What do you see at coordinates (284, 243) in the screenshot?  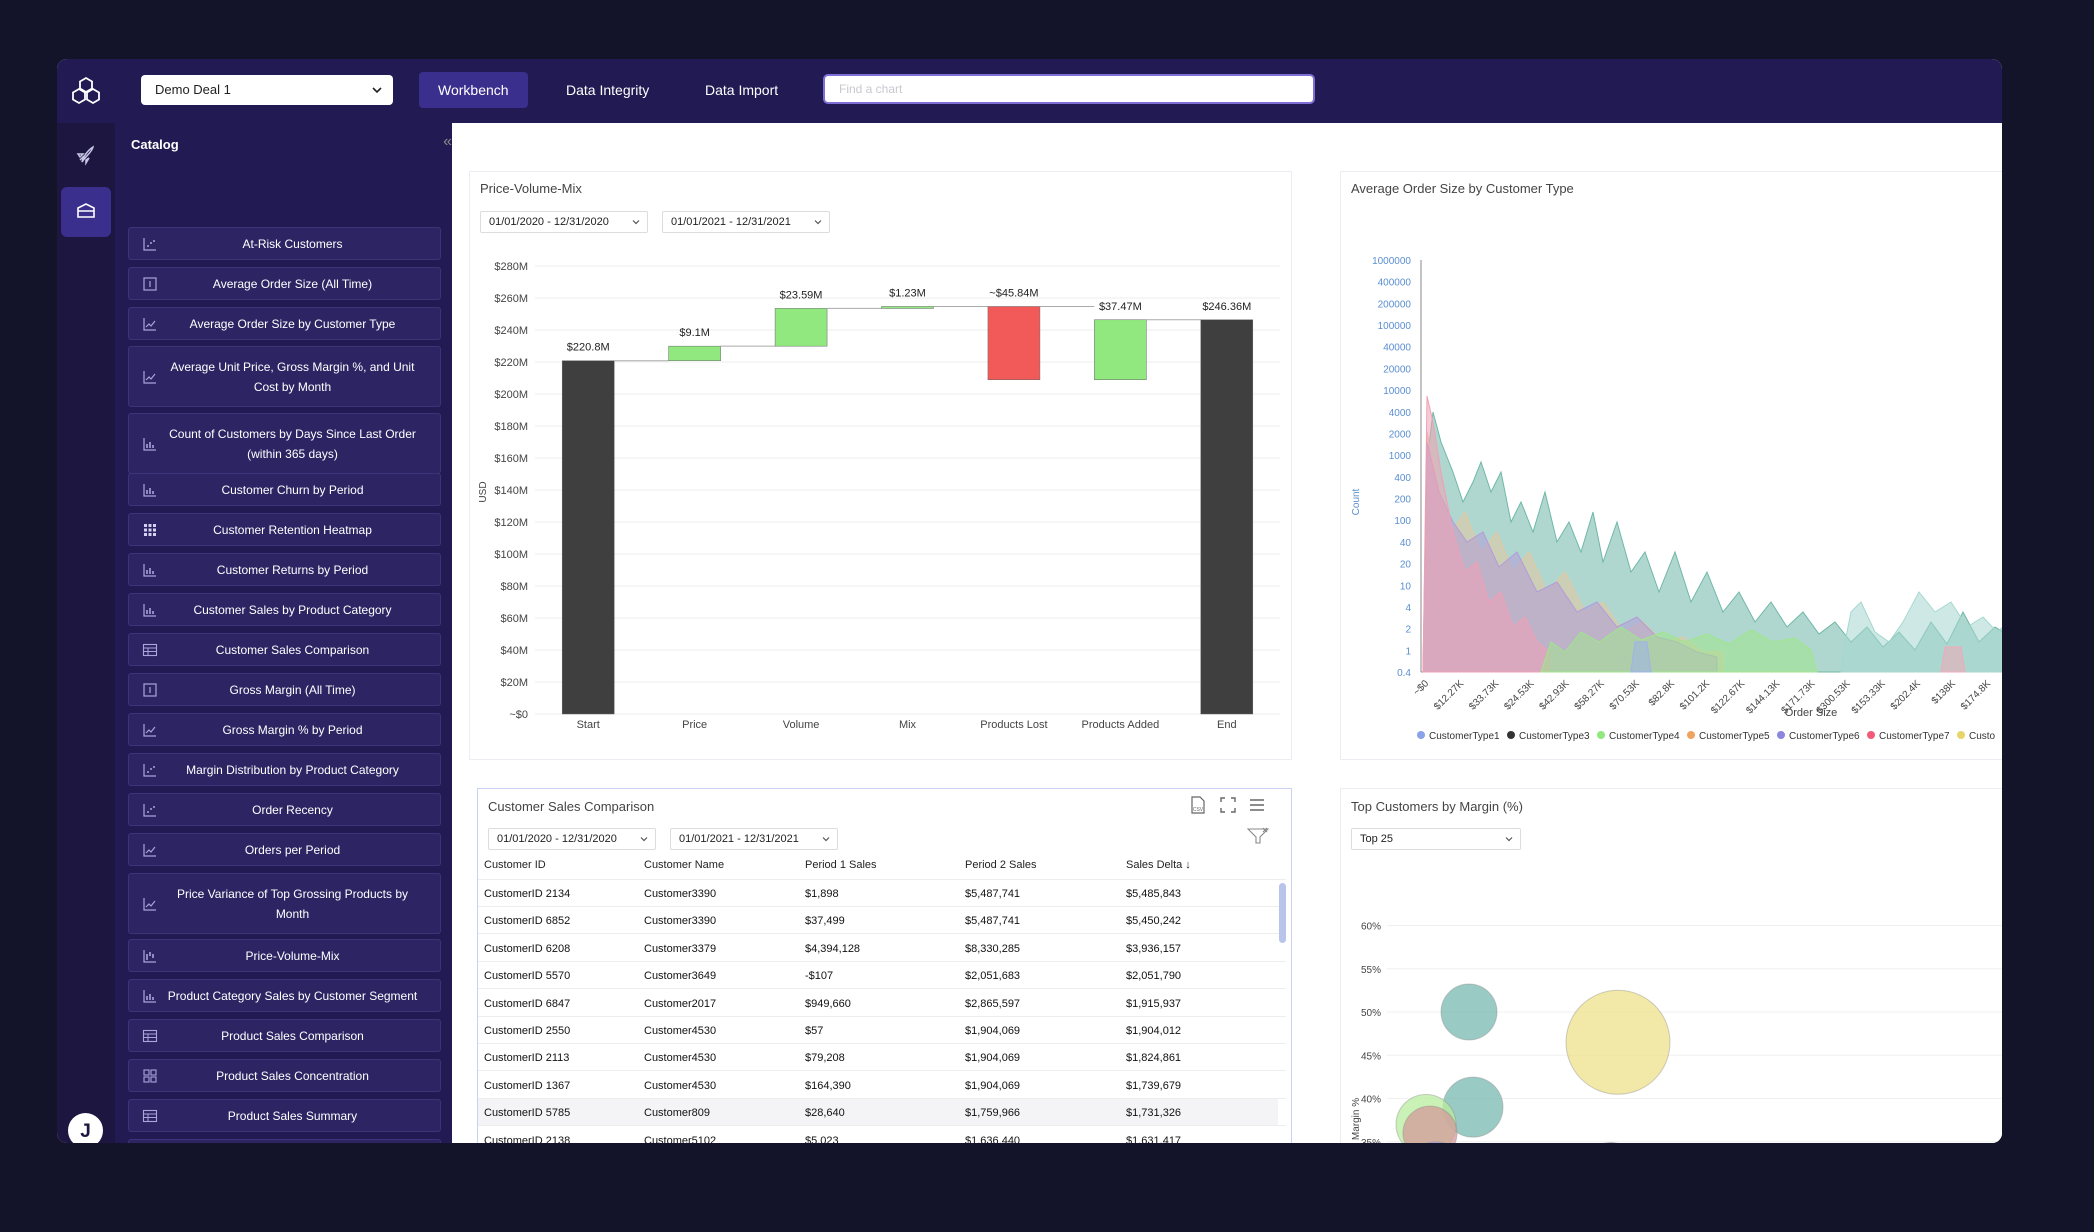 I see `catalog-item: At-Risk Customers` at bounding box center [284, 243].